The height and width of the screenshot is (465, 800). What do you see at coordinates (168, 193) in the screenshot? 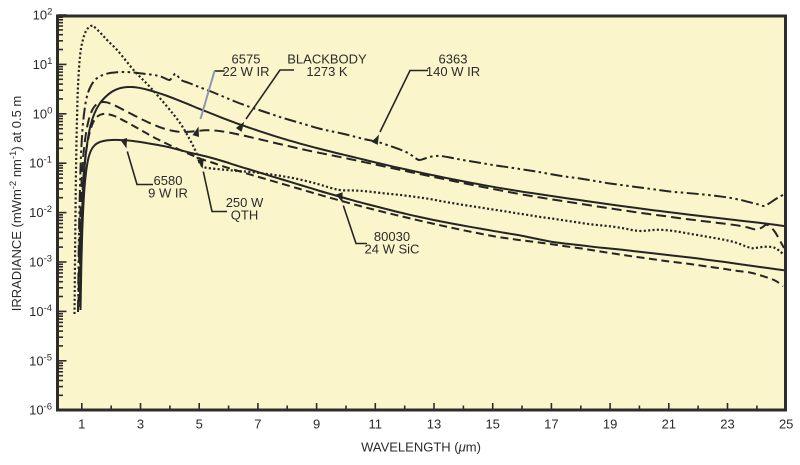
I see `svg-text: 9 W IR` at bounding box center [168, 193].